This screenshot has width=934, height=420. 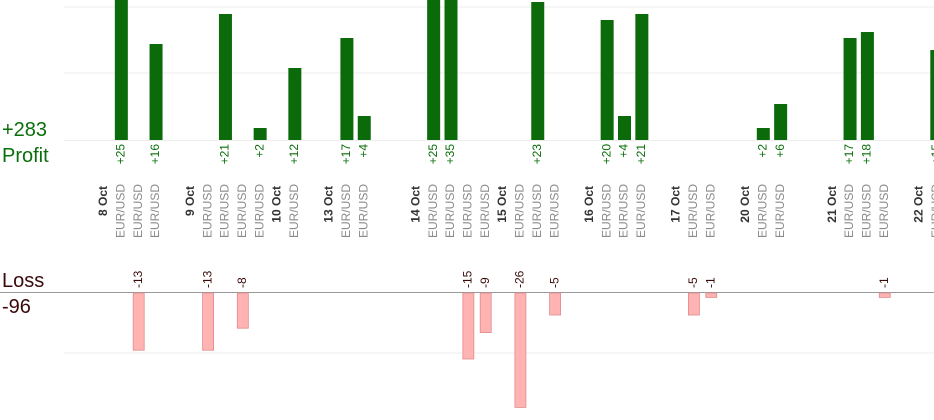 What do you see at coordinates (277, 204) in the screenshot?
I see `date-label: 10 Oct` at bounding box center [277, 204].